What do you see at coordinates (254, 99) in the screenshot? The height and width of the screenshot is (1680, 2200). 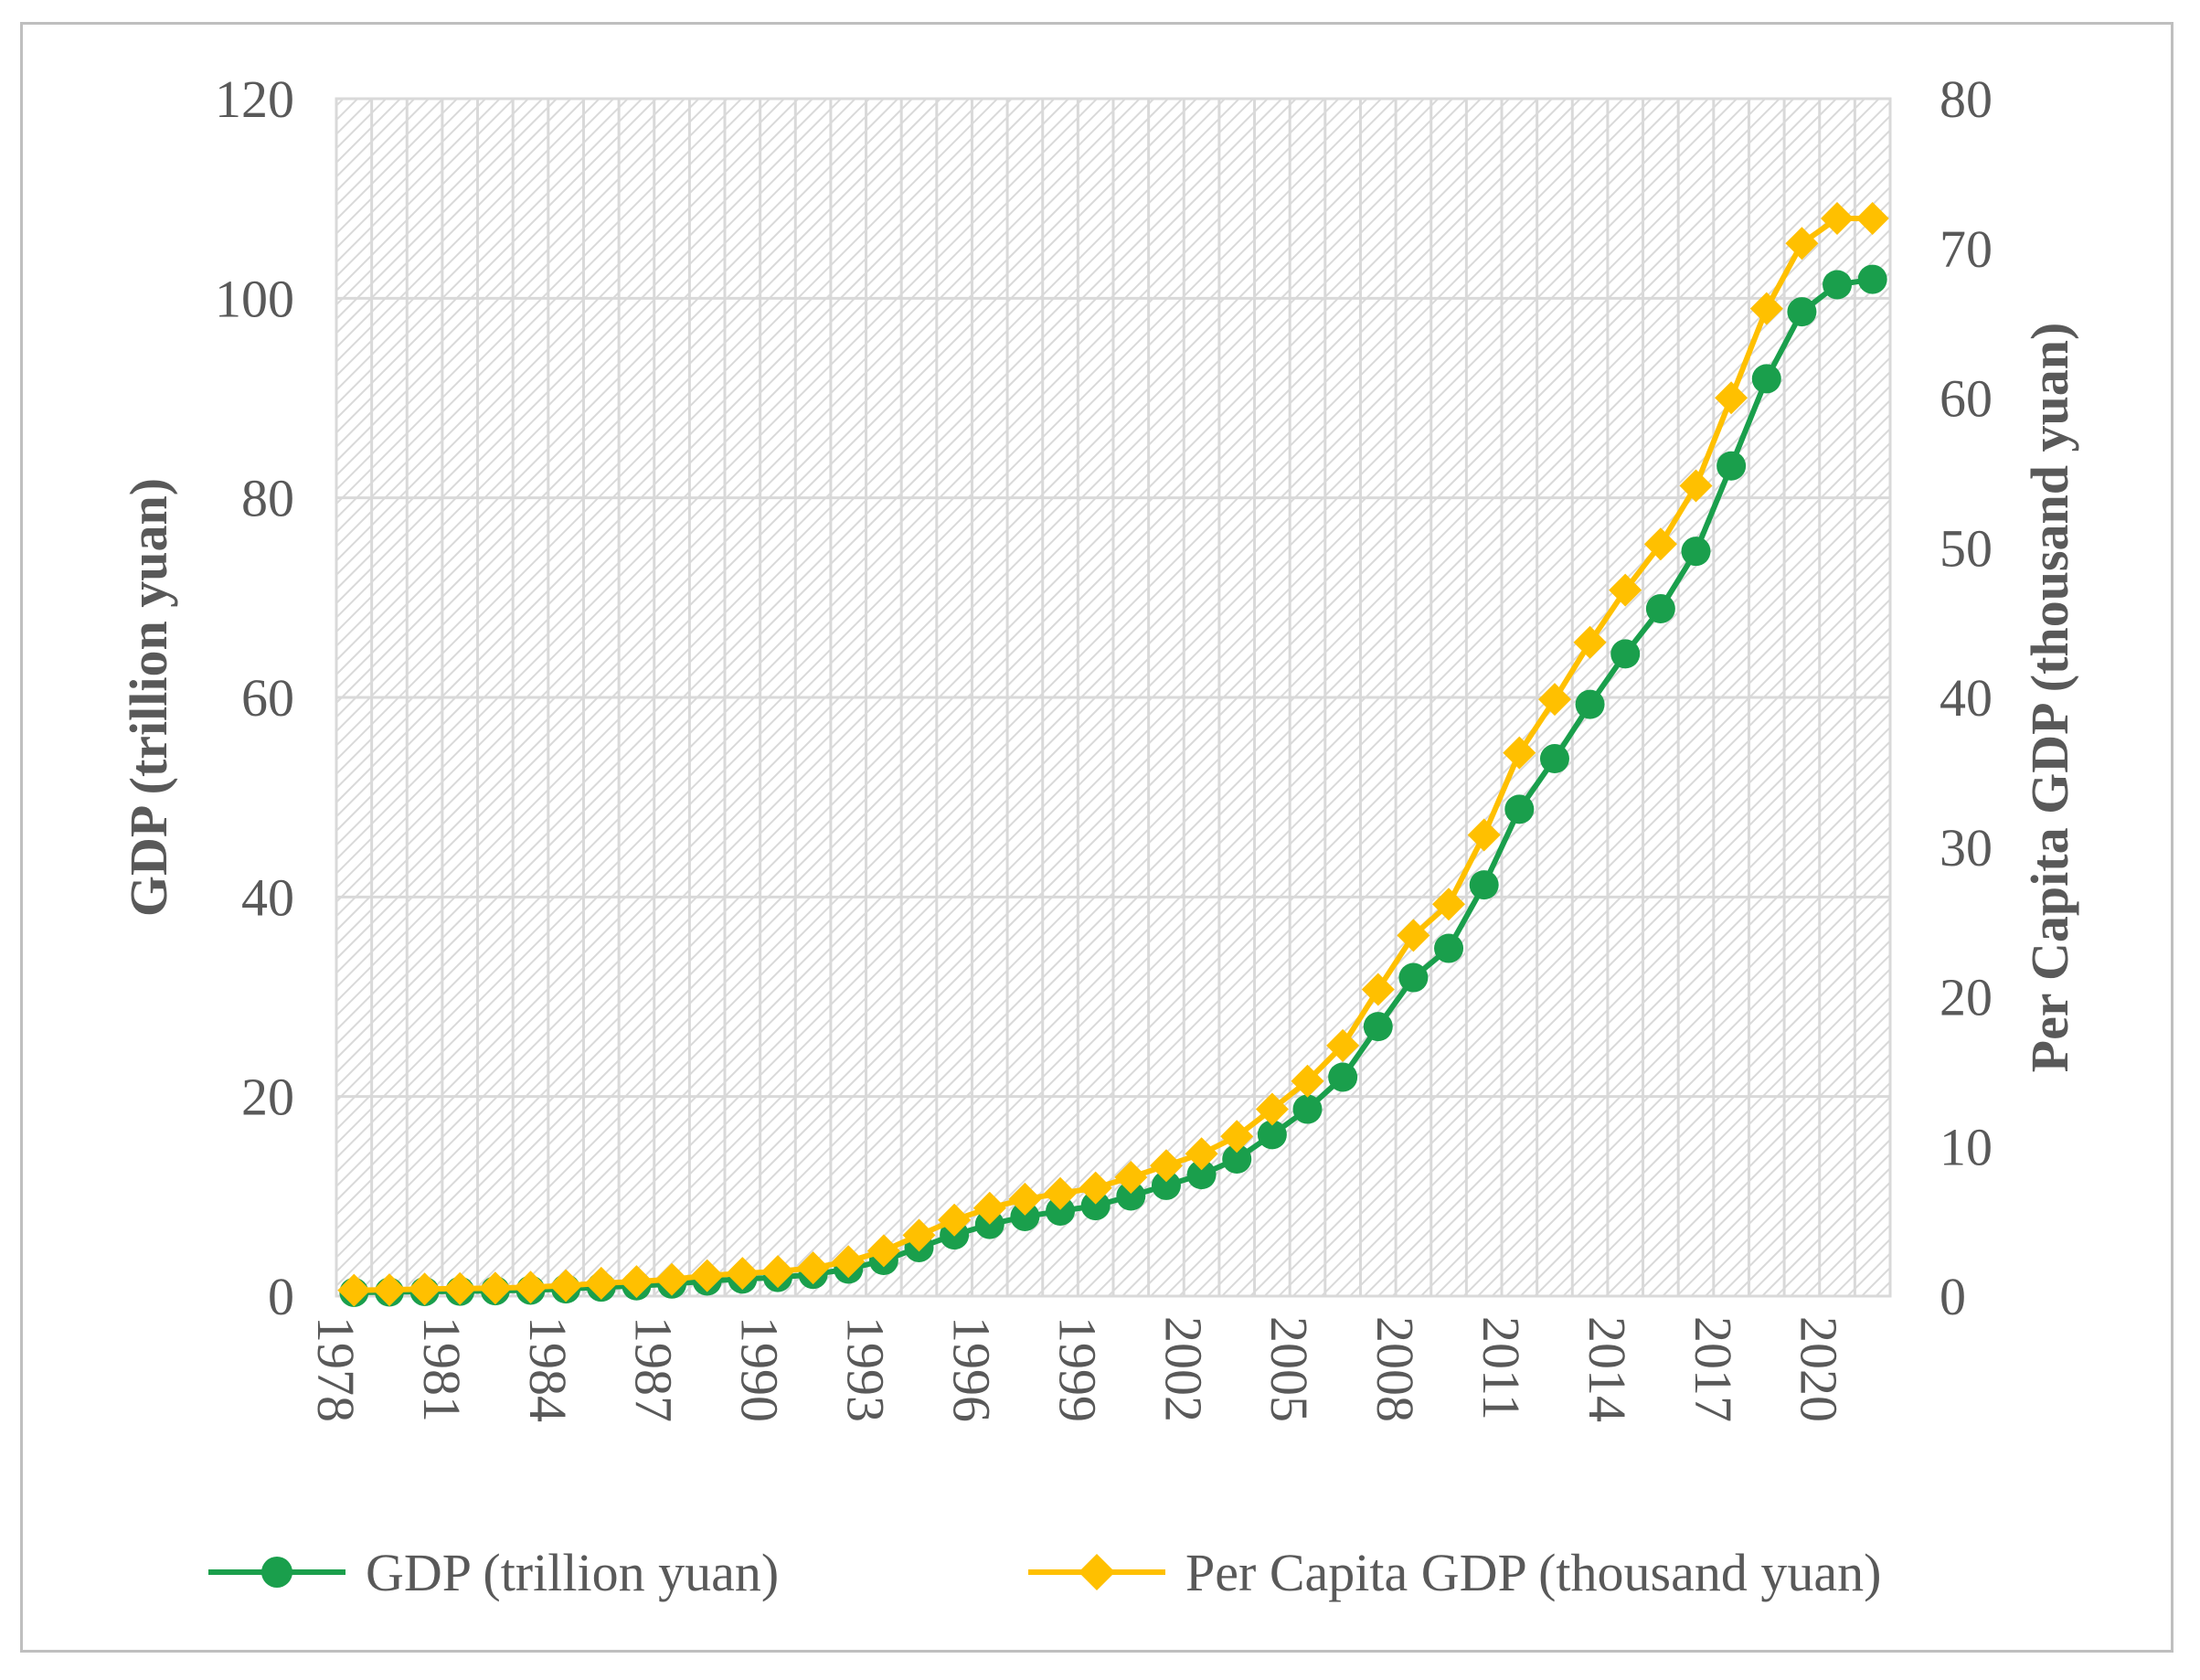 I see `left-tick-label: 120` at bounding box center [254, 99].